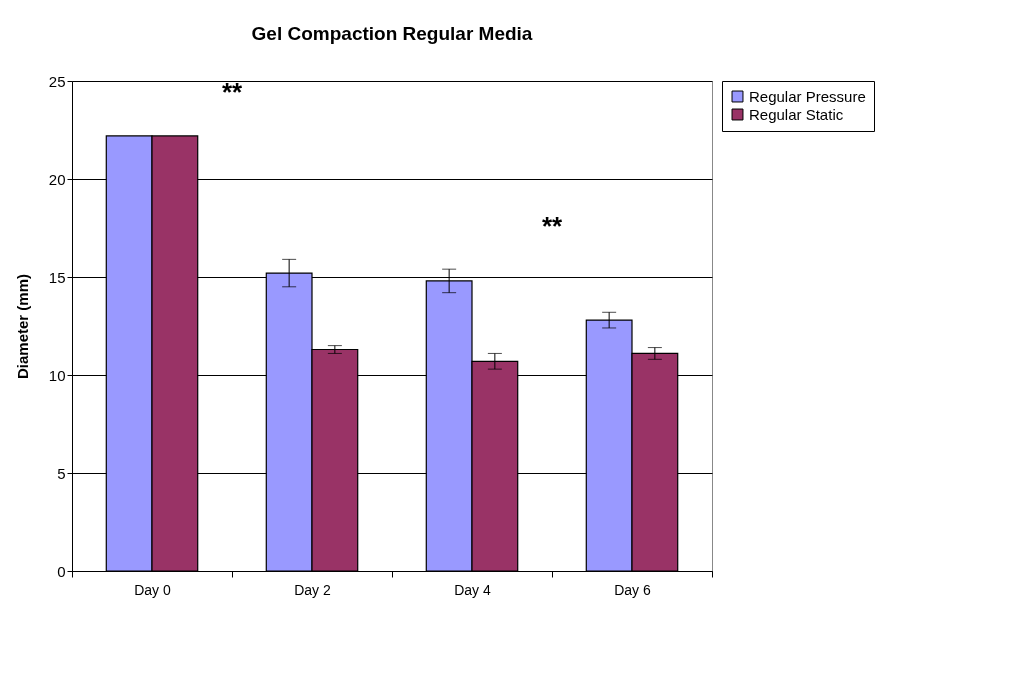 The height and width of the screenshot is (674, 1034). I want to click on y-tick-label: 20, so click(57, 179).